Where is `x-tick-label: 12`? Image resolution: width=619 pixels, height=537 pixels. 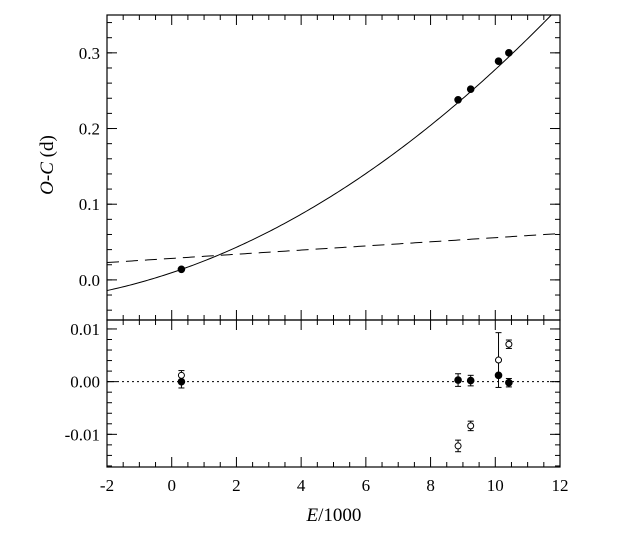 x-tick-label: 12 is located at coordinates (560, 485).